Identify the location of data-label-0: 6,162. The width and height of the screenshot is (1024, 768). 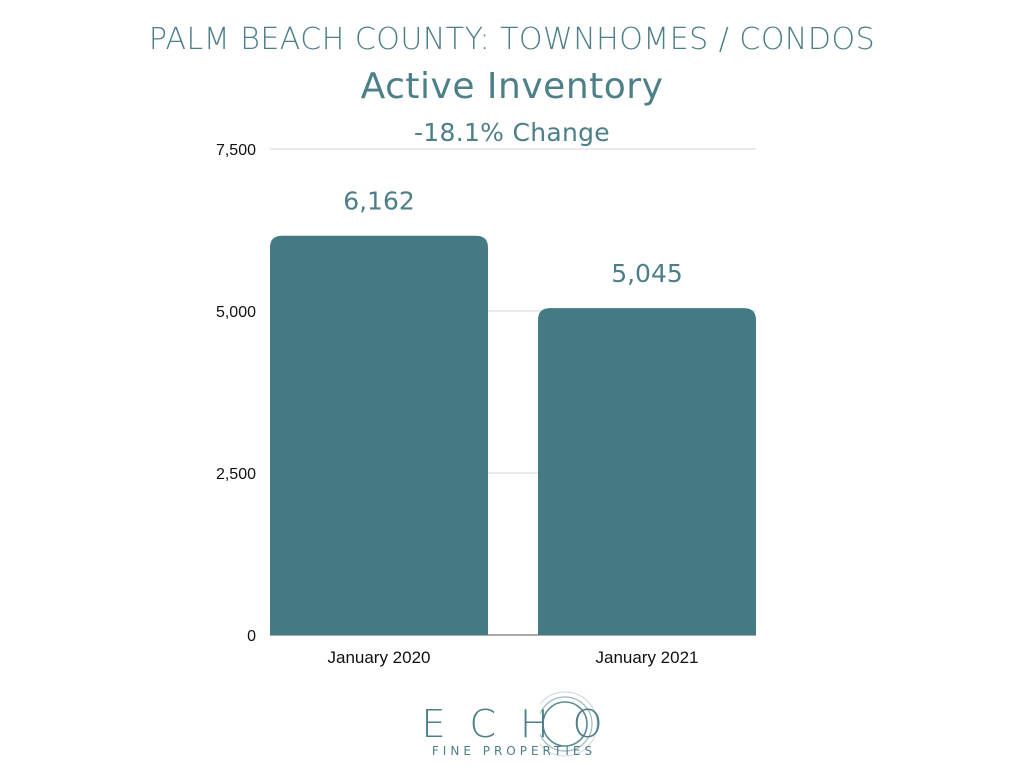
(379, 201).